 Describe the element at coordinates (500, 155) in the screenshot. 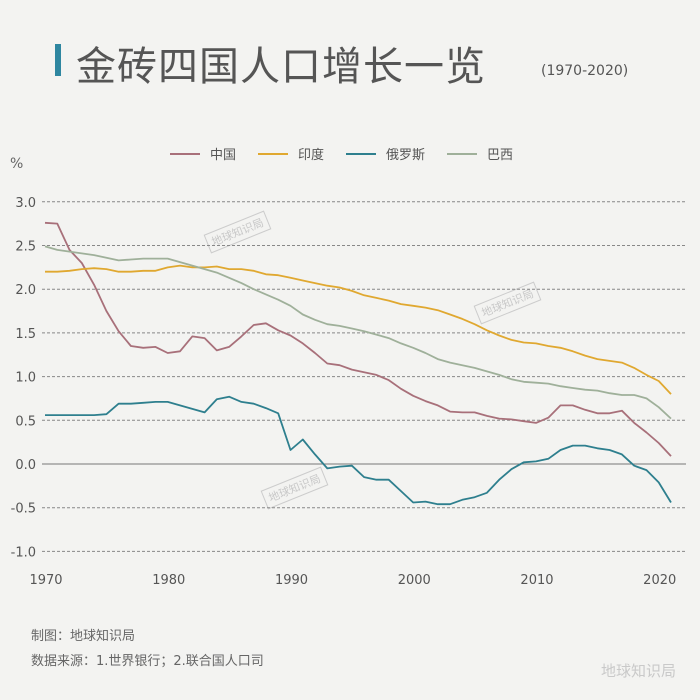

I see `legend-label: 巴西` at that location.